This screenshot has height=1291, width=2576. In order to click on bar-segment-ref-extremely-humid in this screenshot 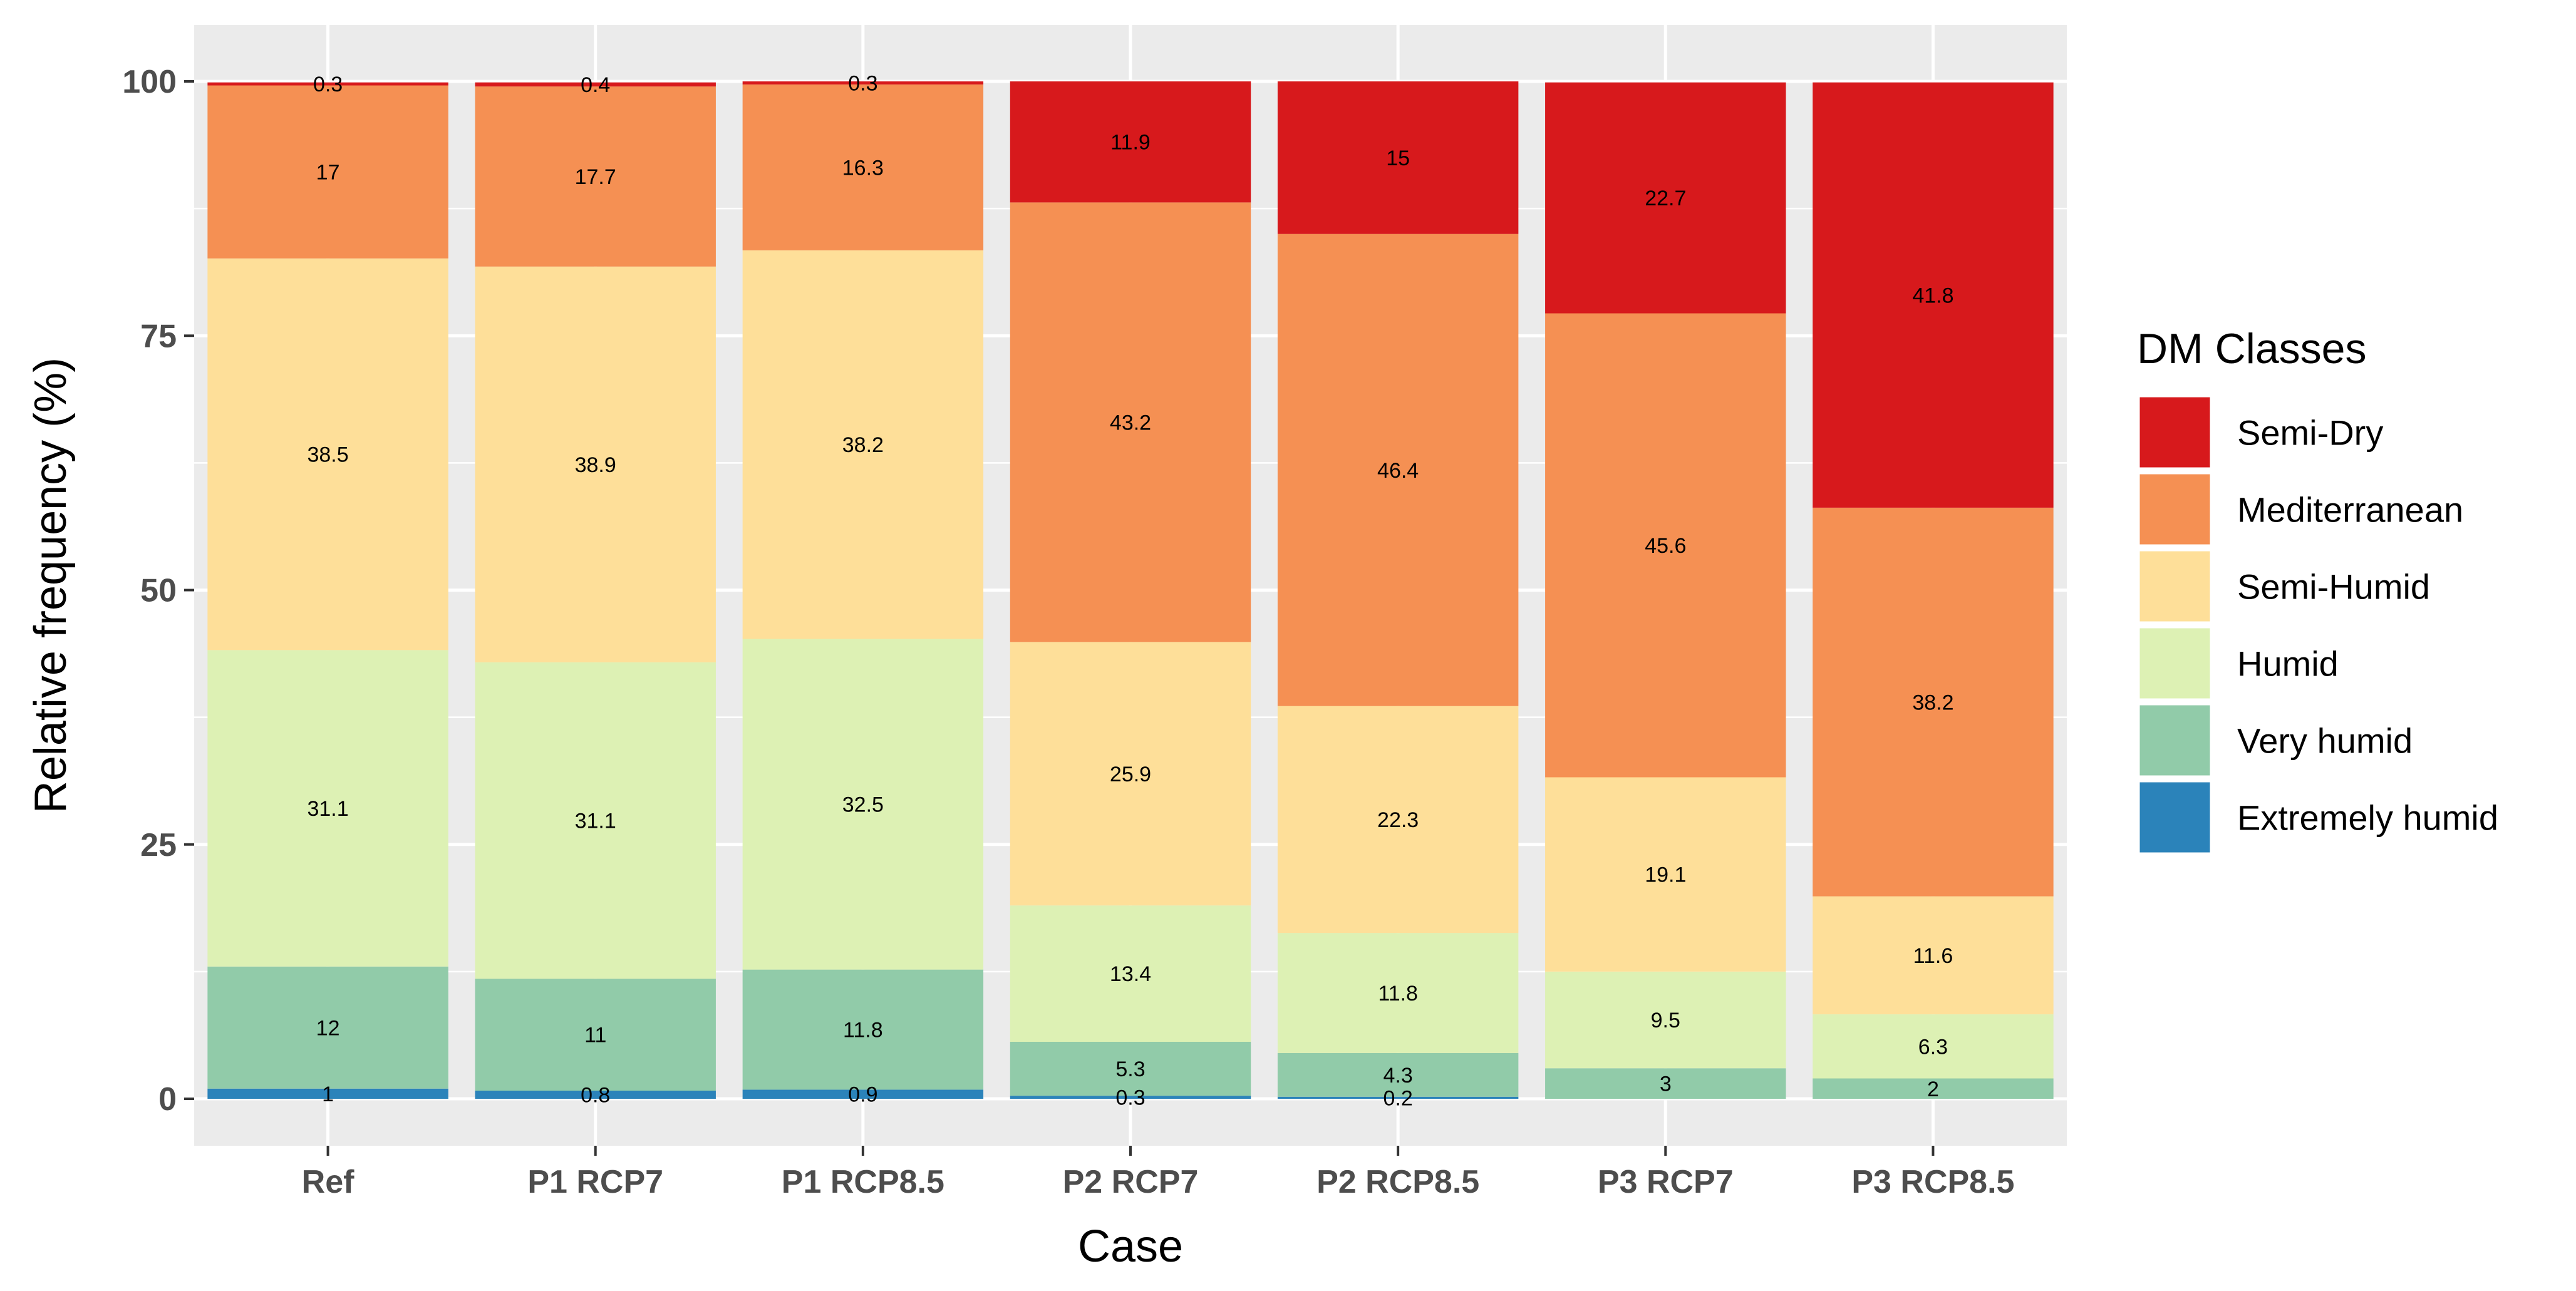, I will do `click(327, 1093)`.